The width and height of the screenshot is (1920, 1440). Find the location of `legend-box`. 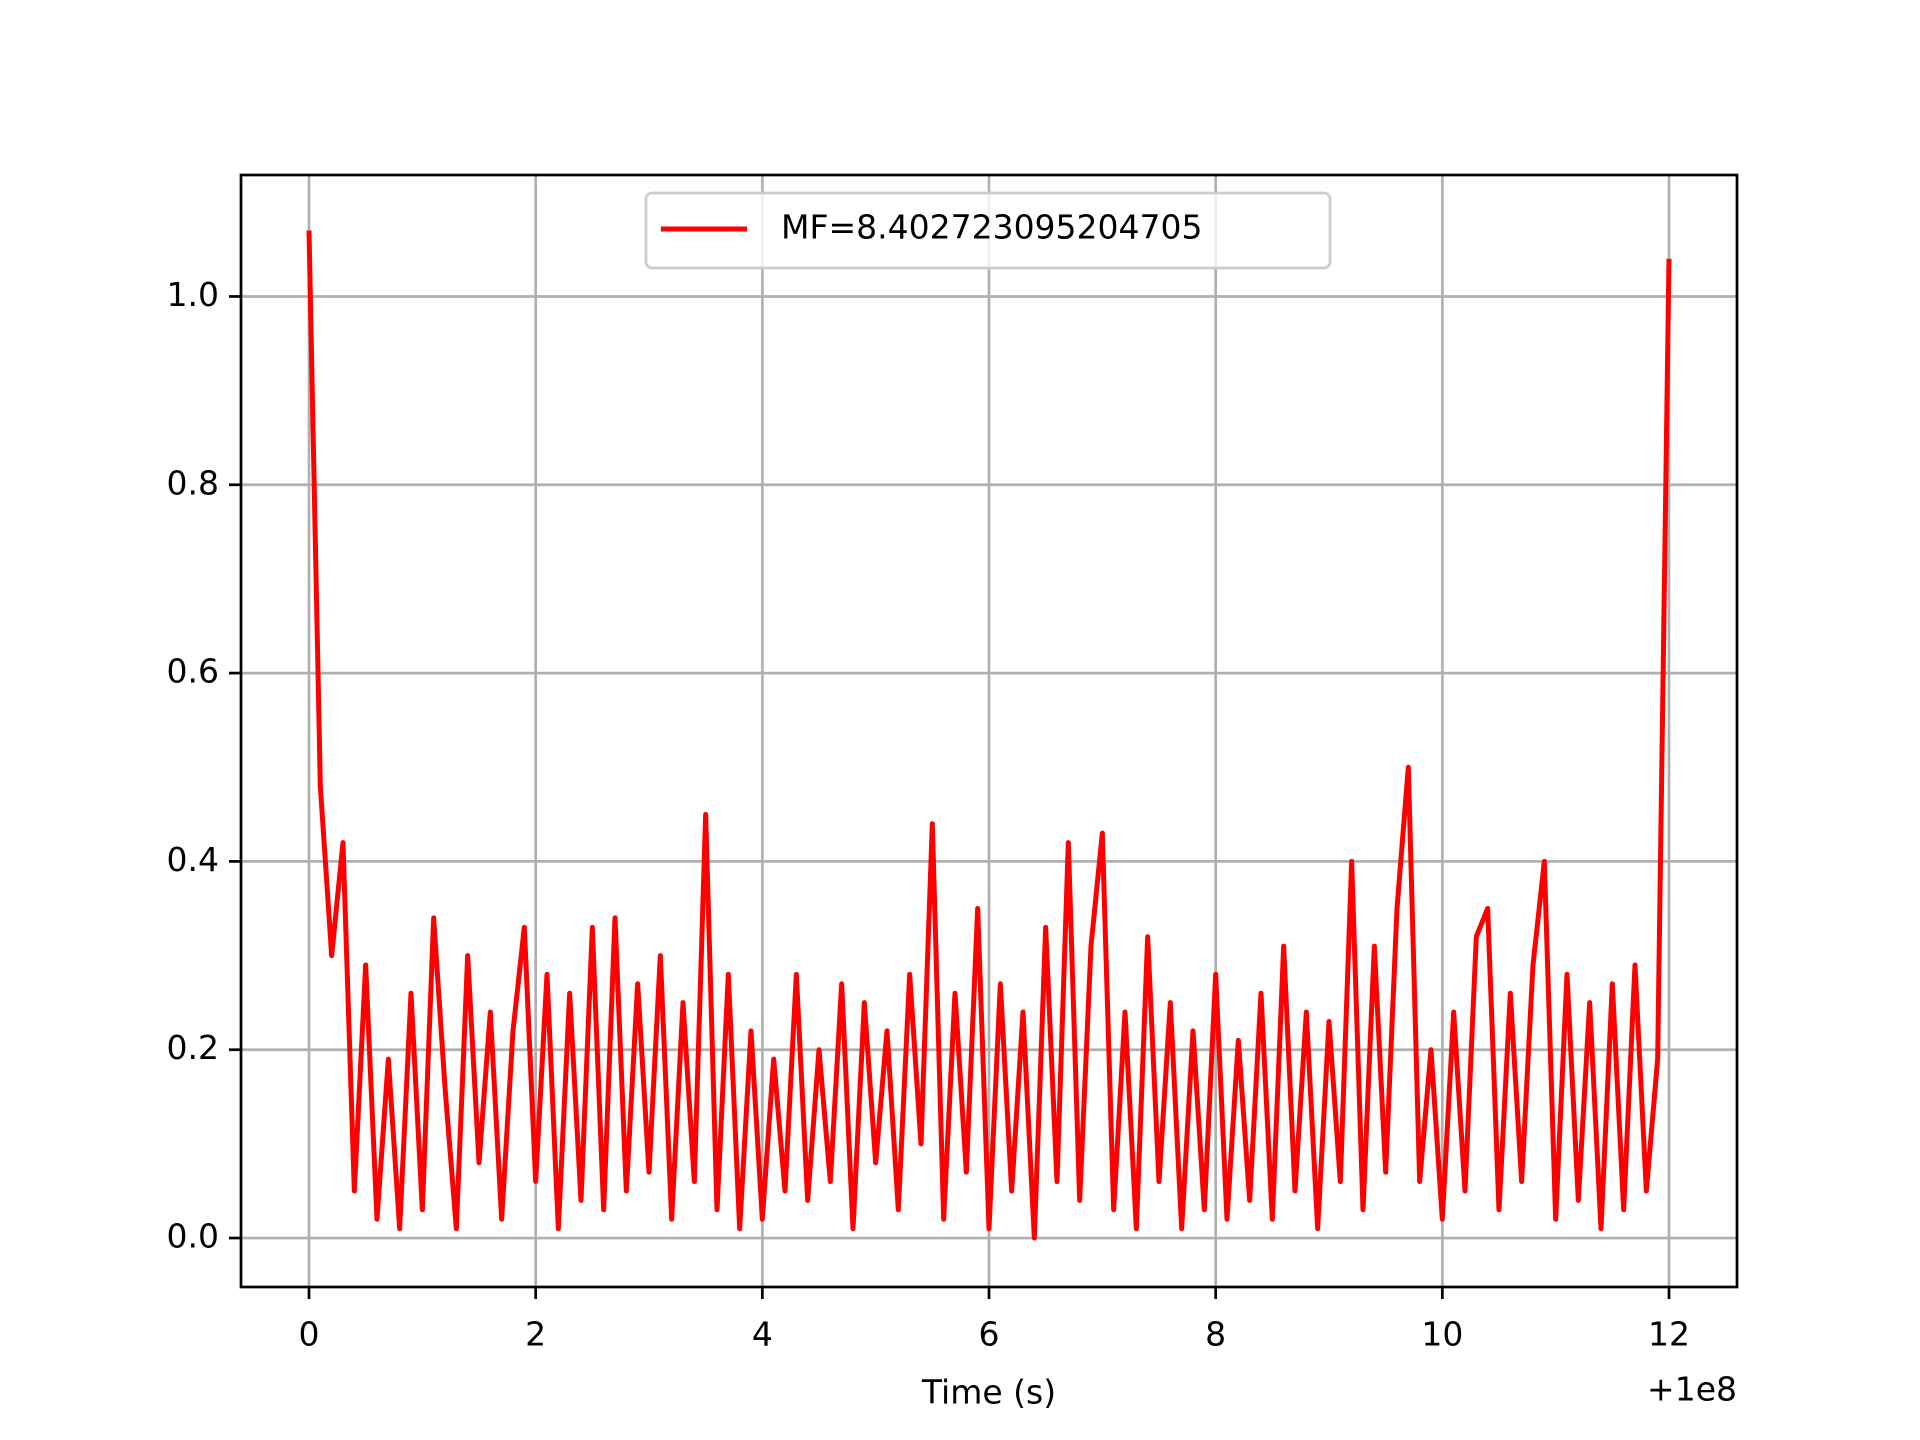

legend-box is located at coordinates (988, 230).